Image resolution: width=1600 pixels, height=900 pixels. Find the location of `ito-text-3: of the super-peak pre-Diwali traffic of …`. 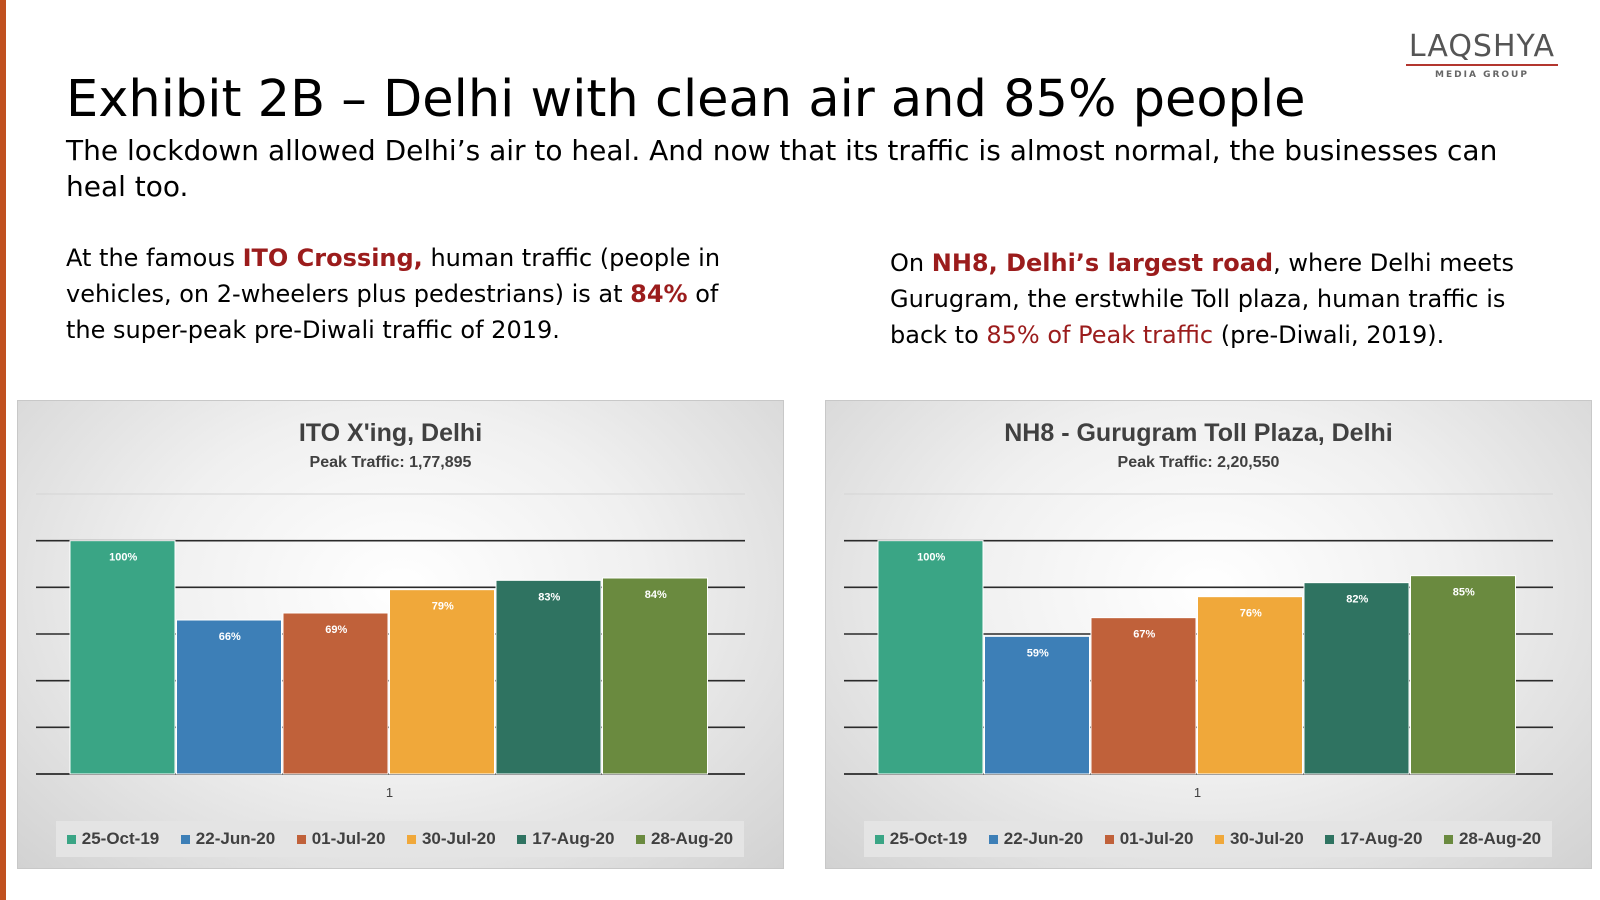

ito-text-3: of the super-peak pre-Diwali traffic of … is located at coordinates (392, 312).